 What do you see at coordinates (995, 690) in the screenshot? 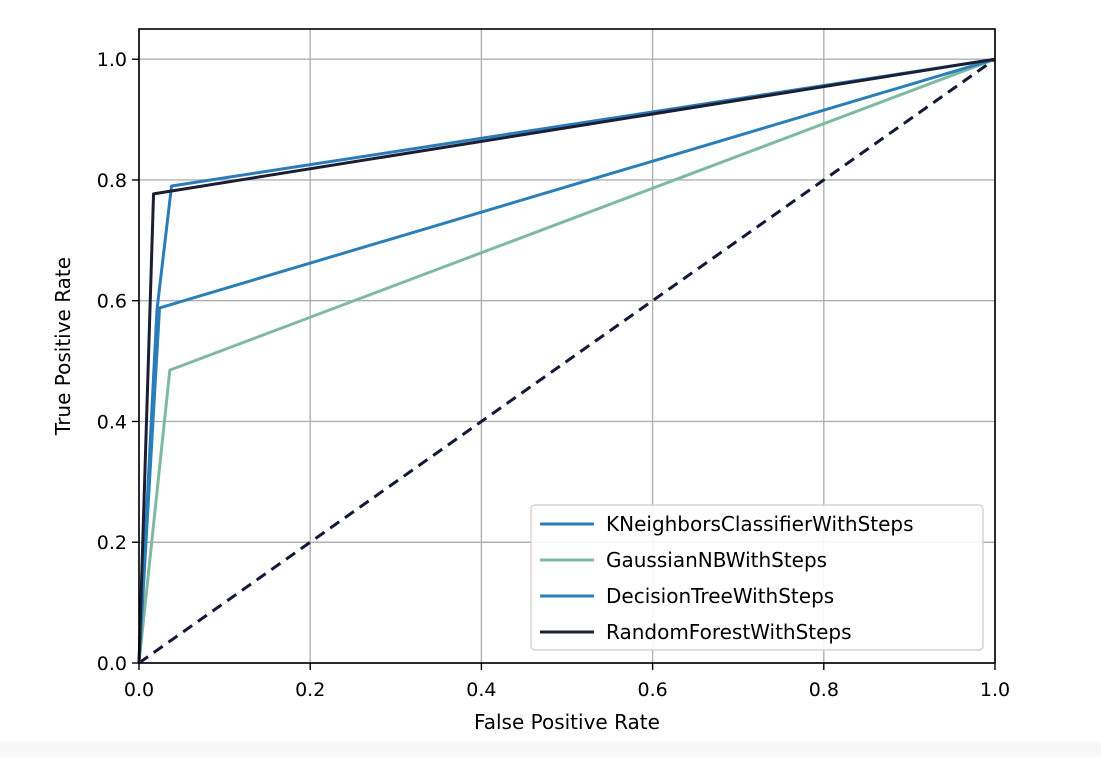
I see `x-tick-label: 1.0` at bounding box center [995, 690].